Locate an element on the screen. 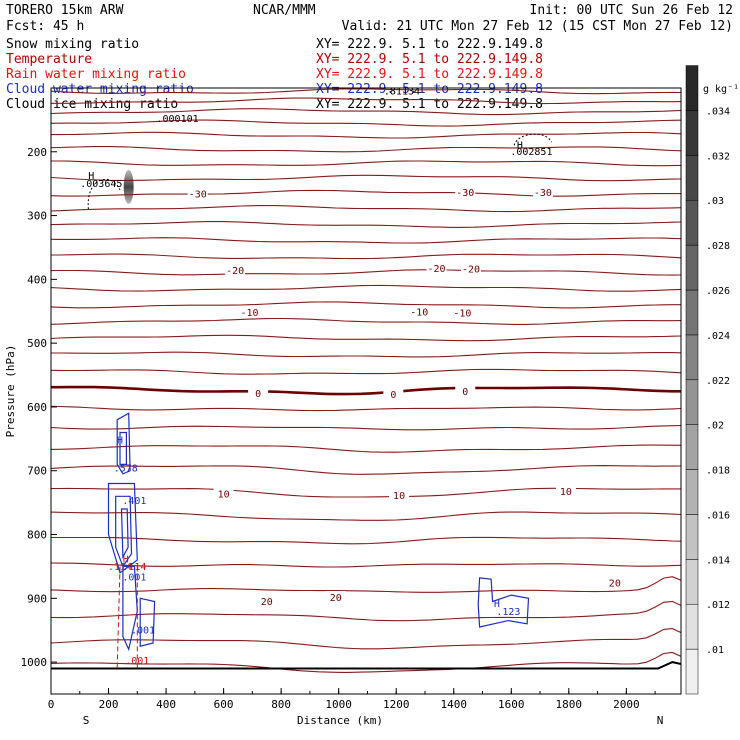 This screenshot has width=740, height=740. temp-label-5: -20 is located at coordinates (471, 270).